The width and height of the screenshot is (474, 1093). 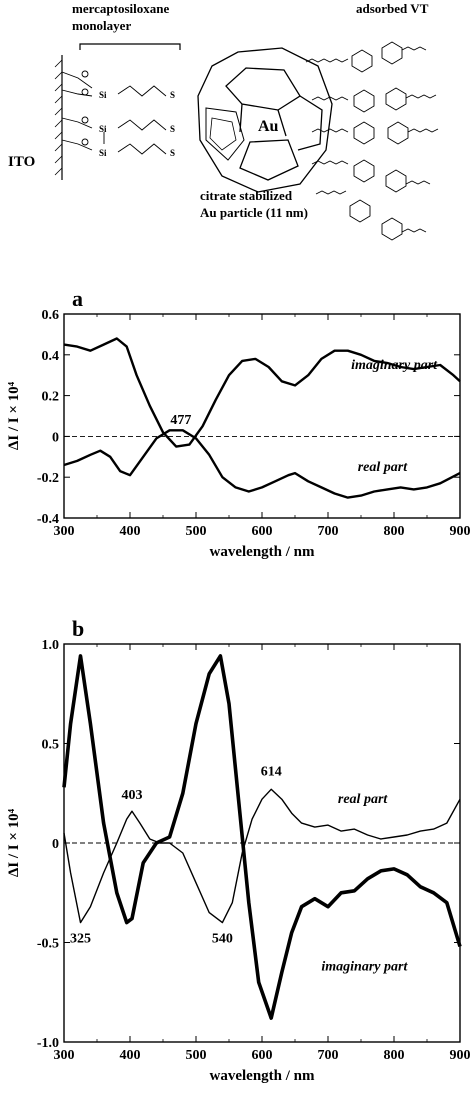 What do you see at coordinates (51, 397) in the screenshot?
I see `y-tick-label: 0.2` at bounding box center [51, 397].